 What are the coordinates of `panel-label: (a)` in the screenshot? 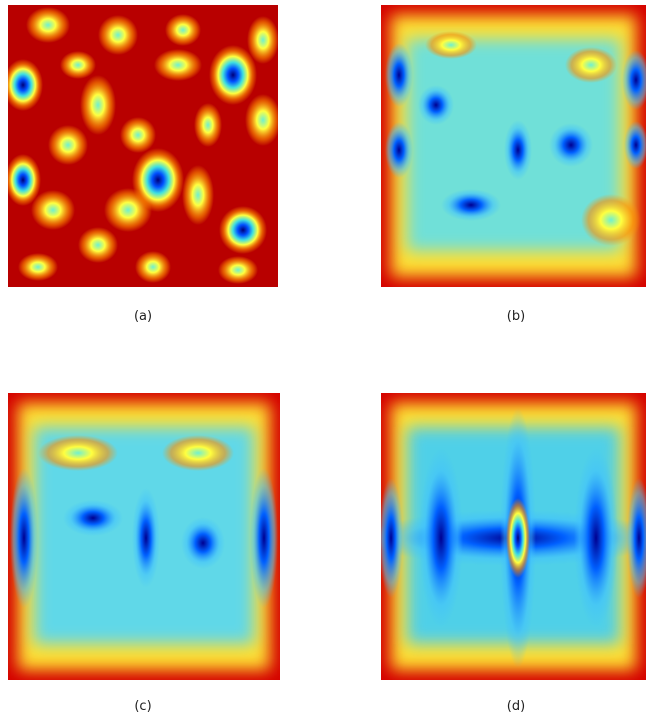 It's located at (143, 316).